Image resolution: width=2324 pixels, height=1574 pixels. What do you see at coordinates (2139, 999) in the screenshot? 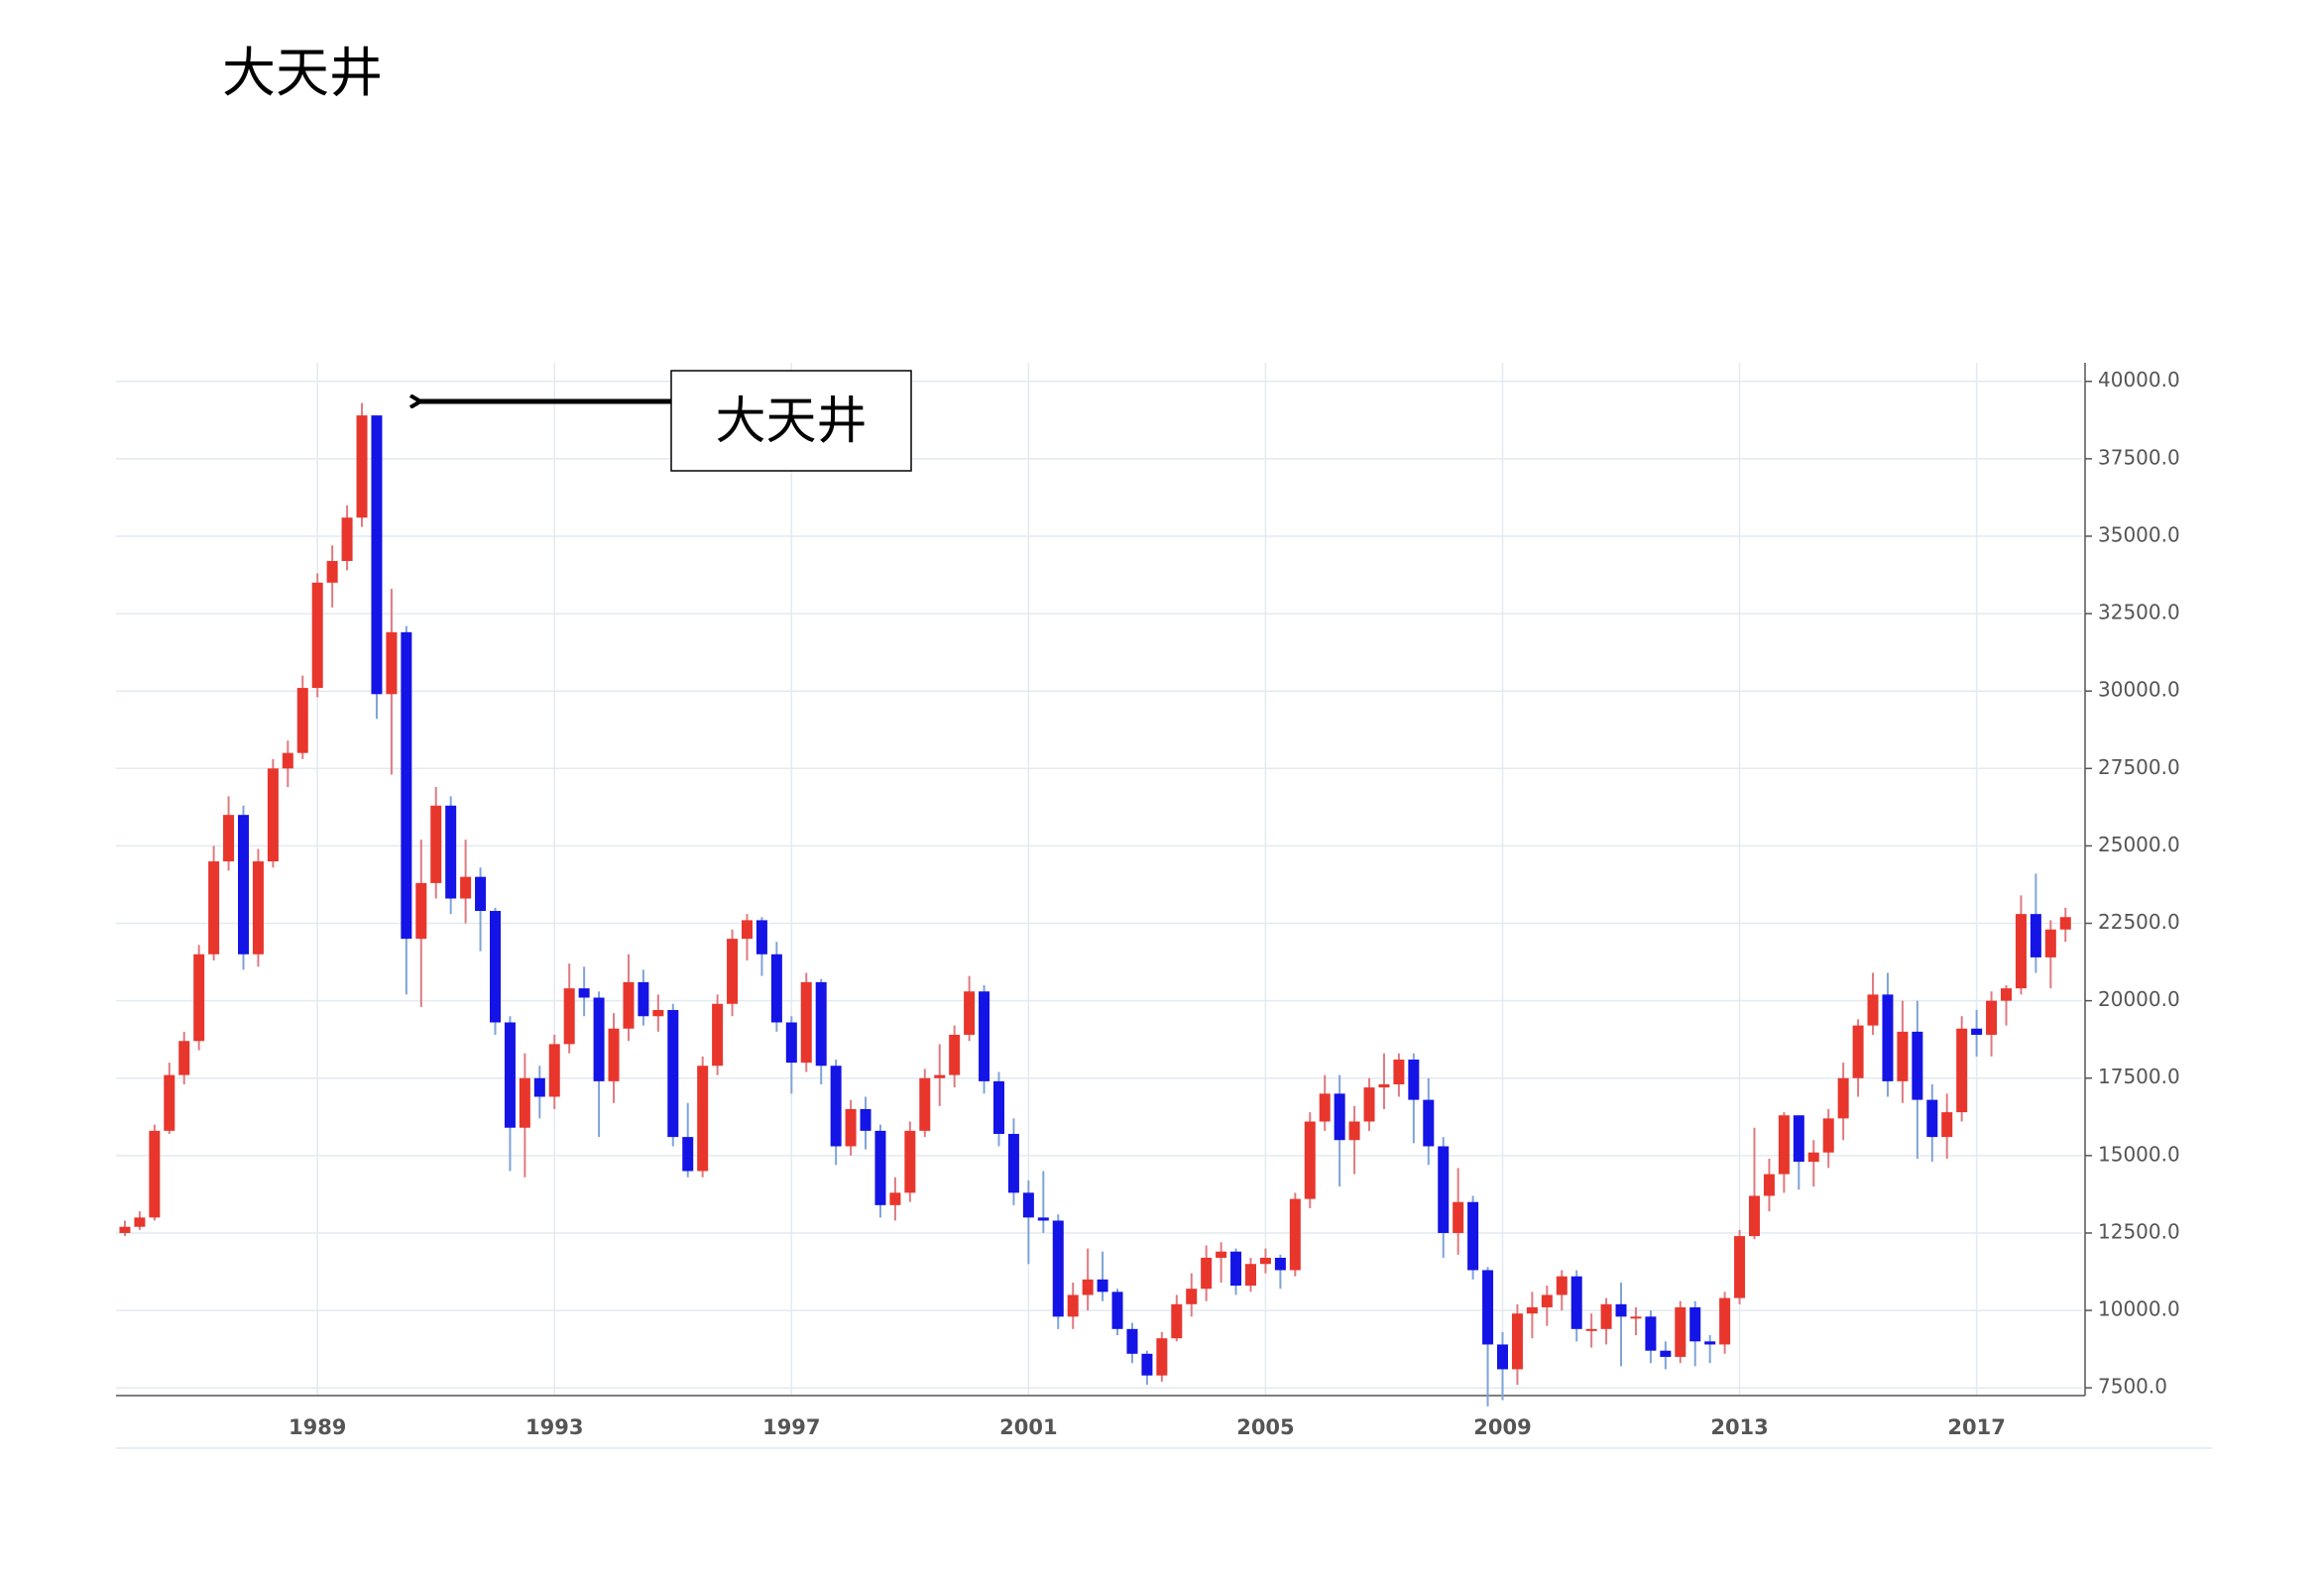
I see `y-tick-label: 20000.0` at bounding box center [2139, 999].